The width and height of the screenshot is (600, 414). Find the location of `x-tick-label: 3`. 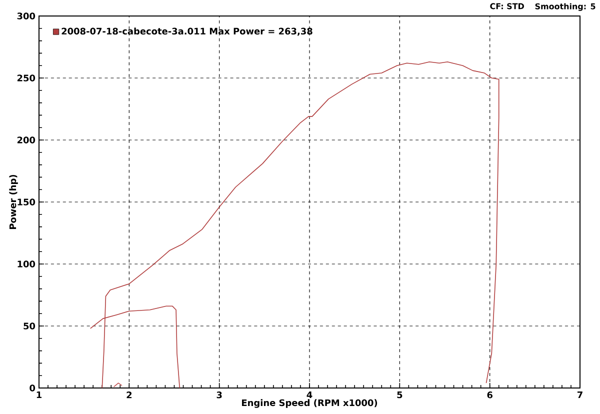

x-tick-label: 3 is located at coordinates (219, 395).